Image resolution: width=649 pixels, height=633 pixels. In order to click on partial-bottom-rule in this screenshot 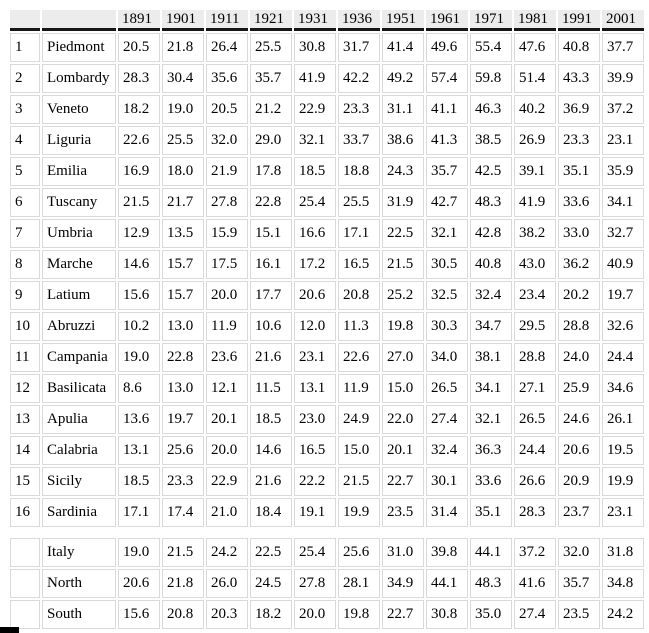, I will do `click(9, 630)`.